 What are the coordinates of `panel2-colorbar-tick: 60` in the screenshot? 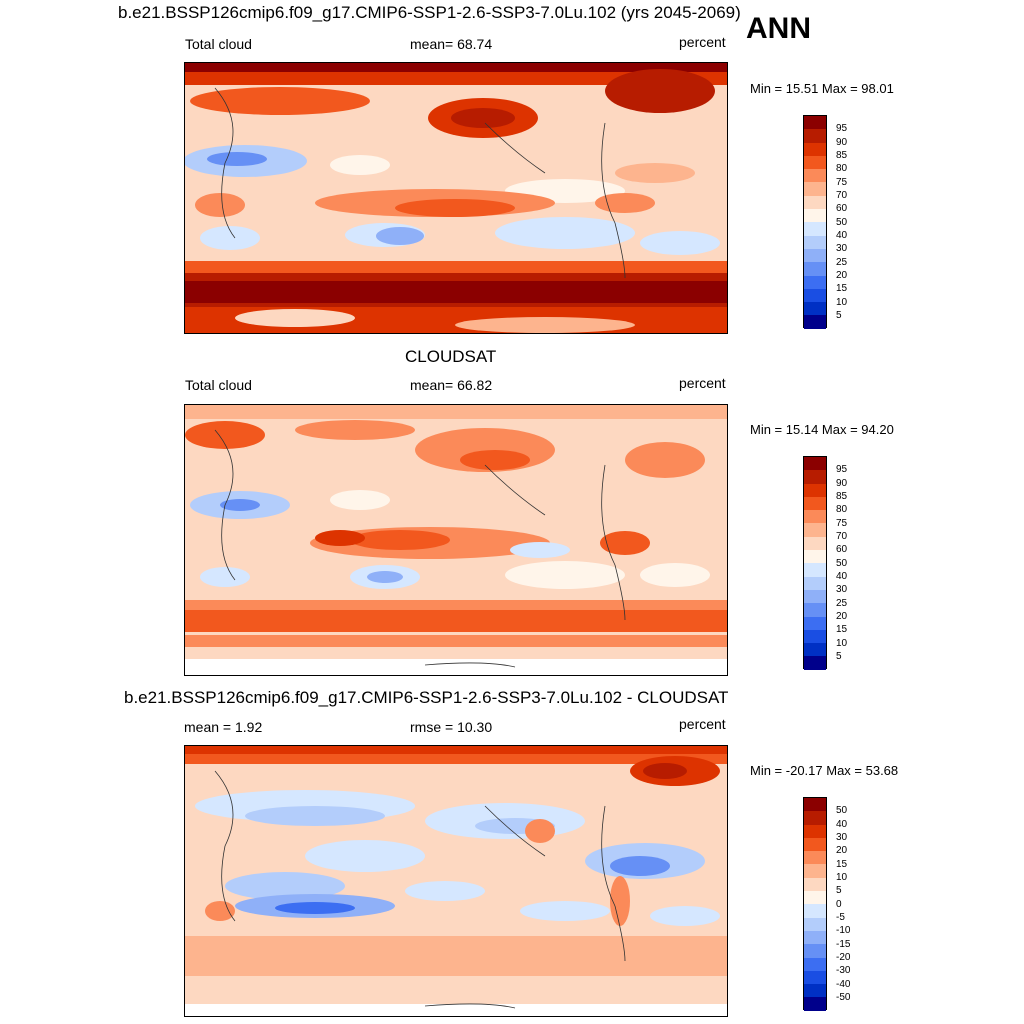 It's located at (842, 549).